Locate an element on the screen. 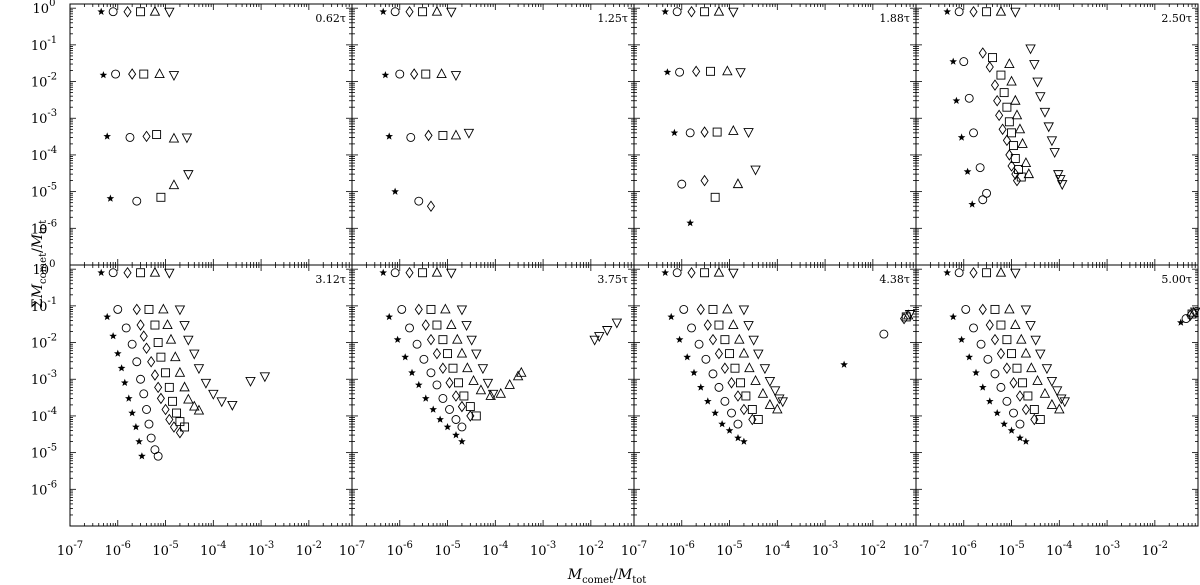 The width and height of the screenshot is (1200, 585). y-axis-label: ΣMcomet/Mtot is located at coordinates (39, 264).